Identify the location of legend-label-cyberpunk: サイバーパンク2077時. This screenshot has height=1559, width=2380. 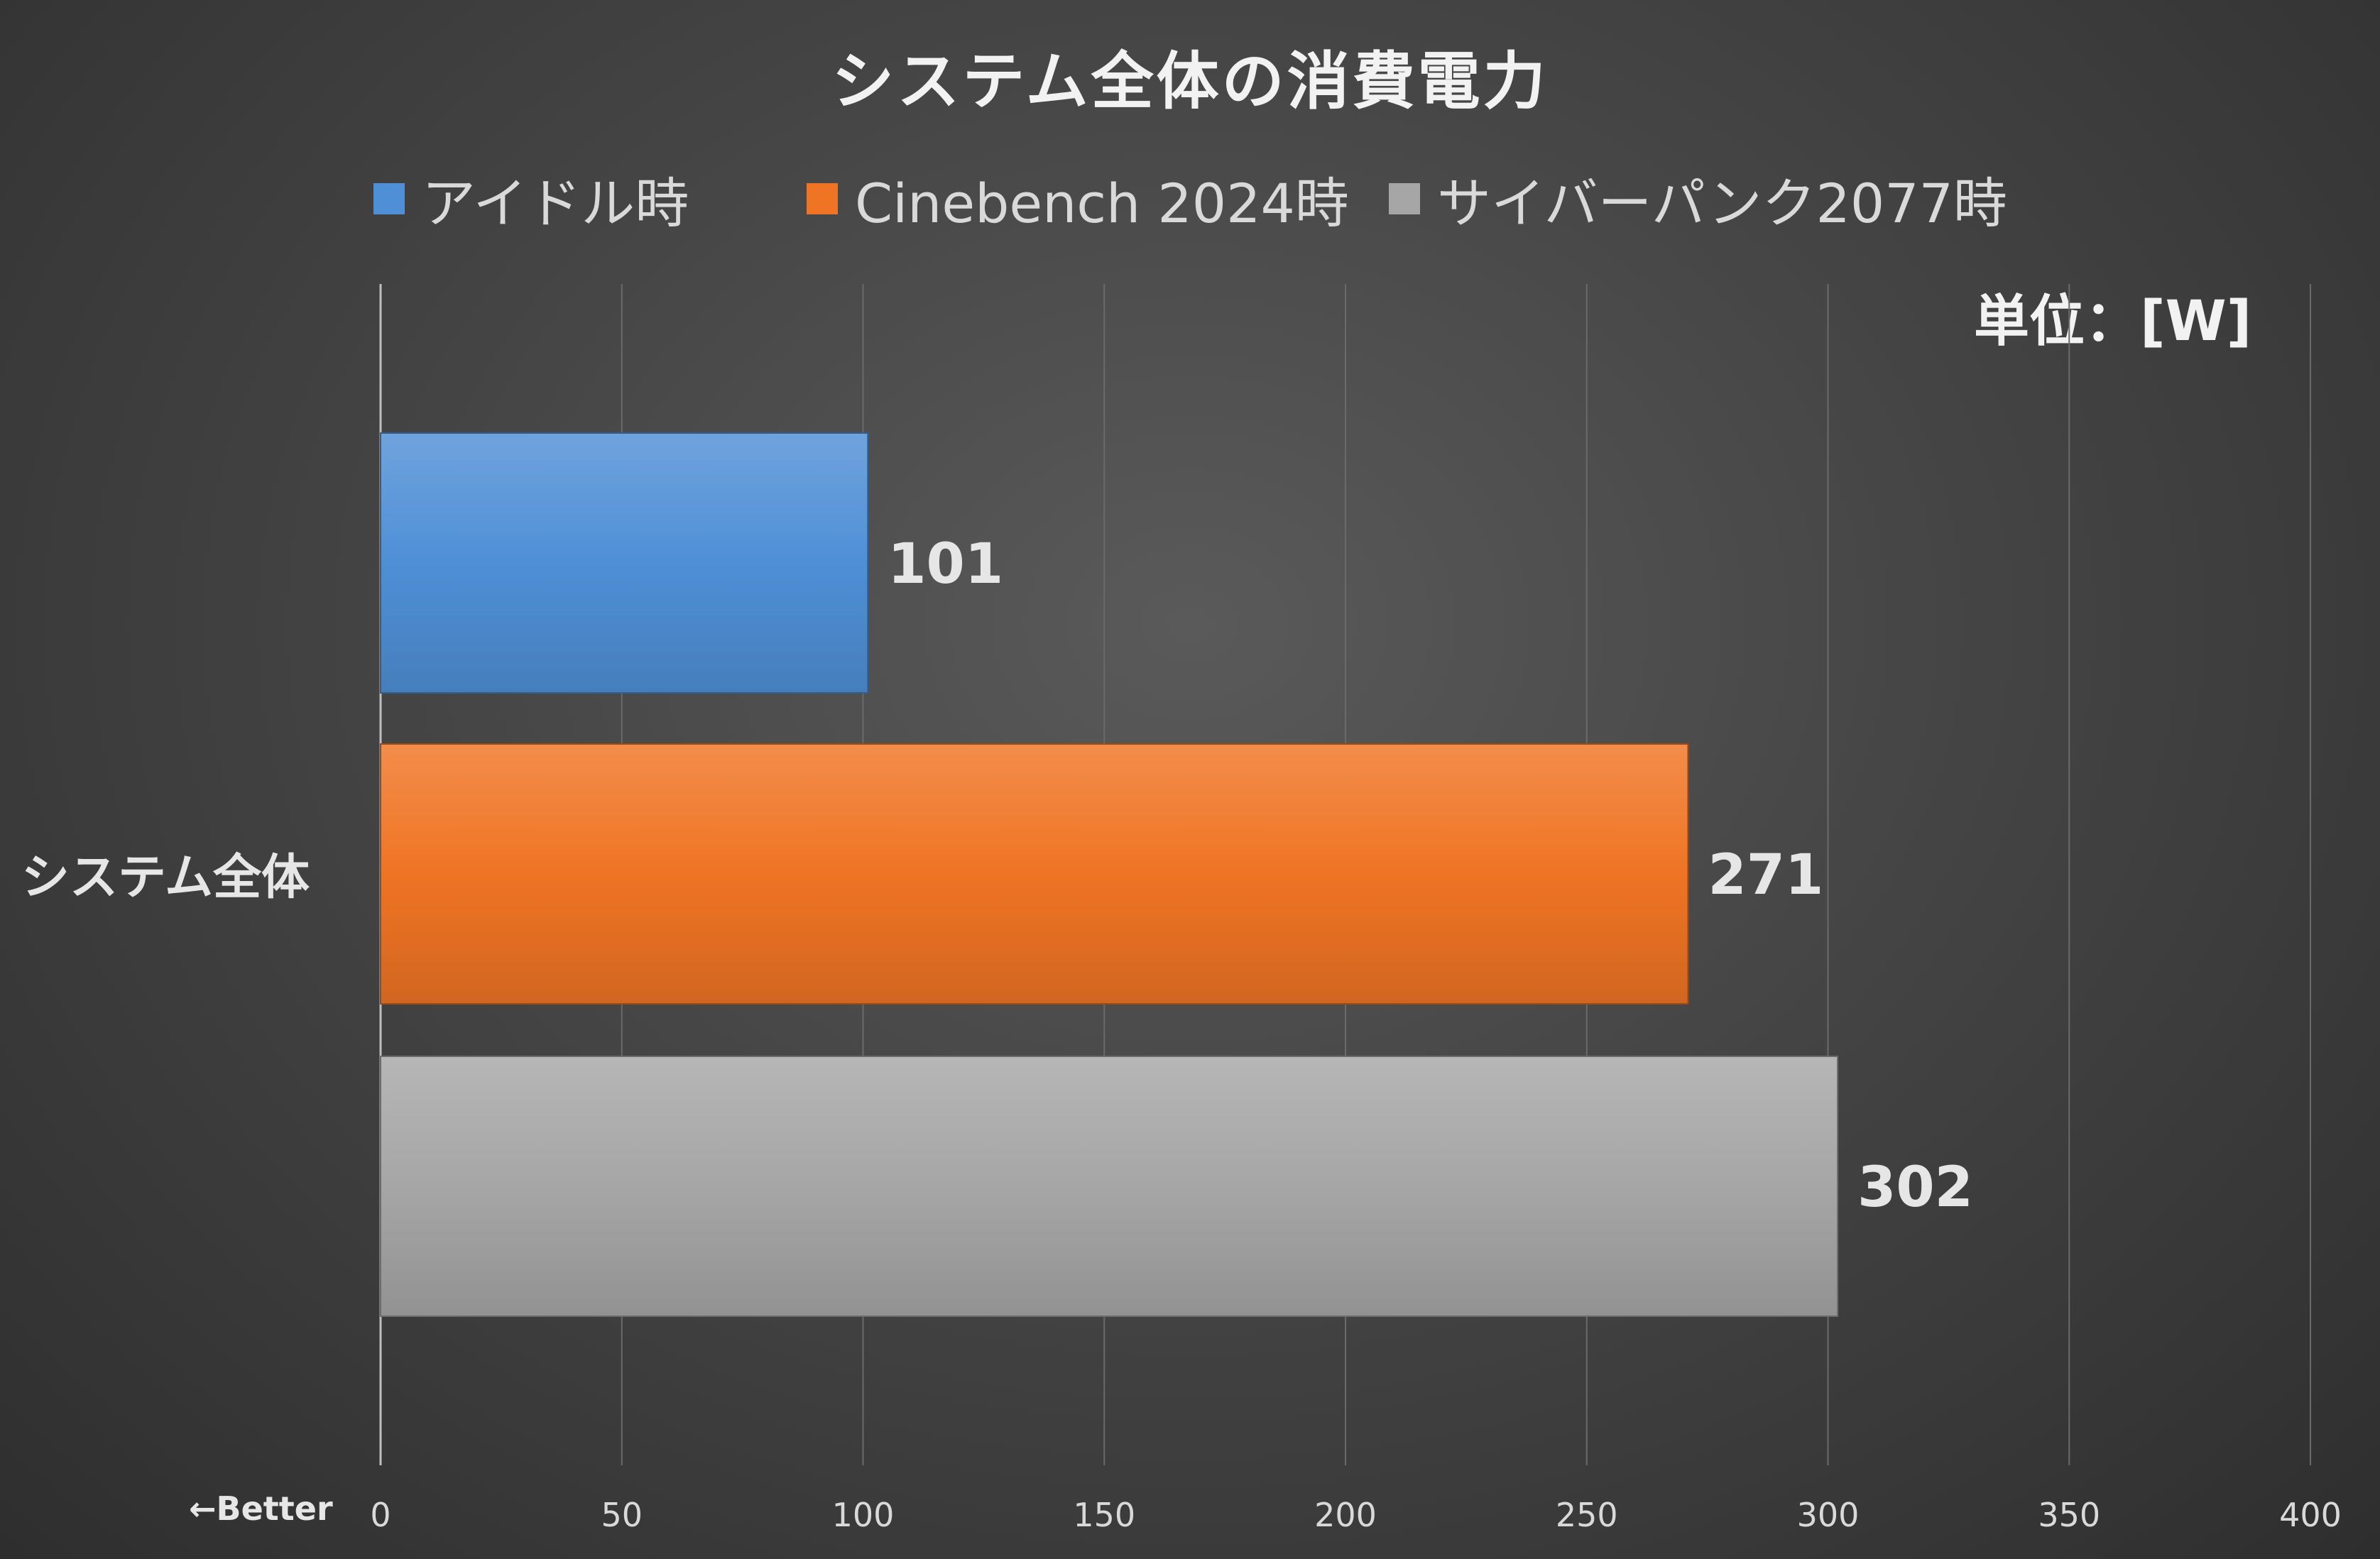
(1722, 203).